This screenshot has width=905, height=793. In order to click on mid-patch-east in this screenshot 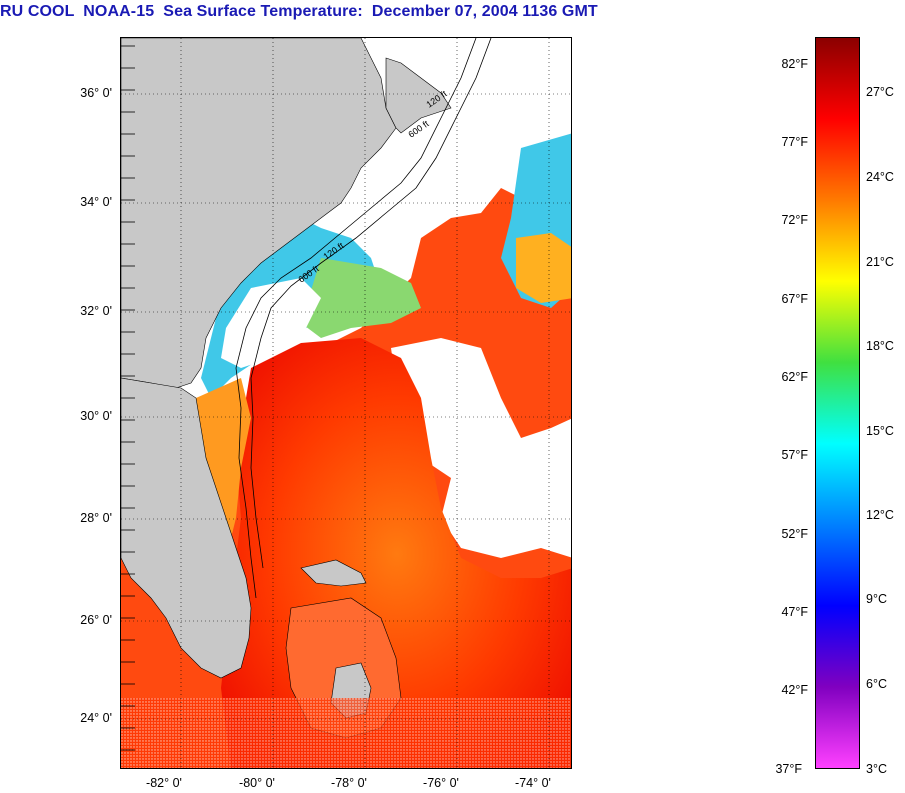, I will do `click(543, 268)`.